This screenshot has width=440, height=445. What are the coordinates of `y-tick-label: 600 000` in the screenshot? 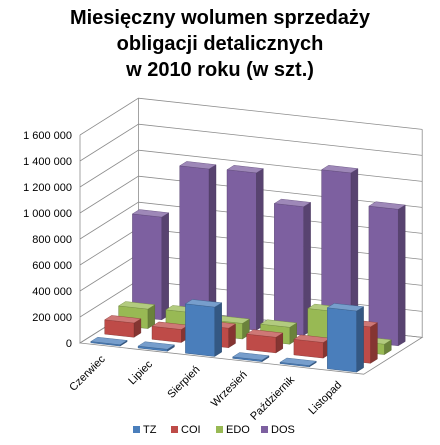 It's located at (52, 266).